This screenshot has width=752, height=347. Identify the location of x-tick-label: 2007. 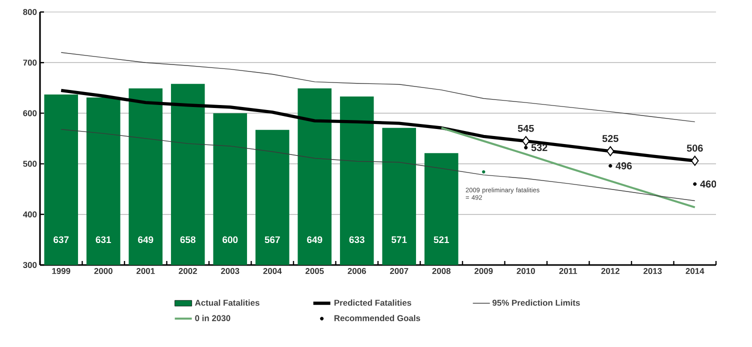
(399, 271).